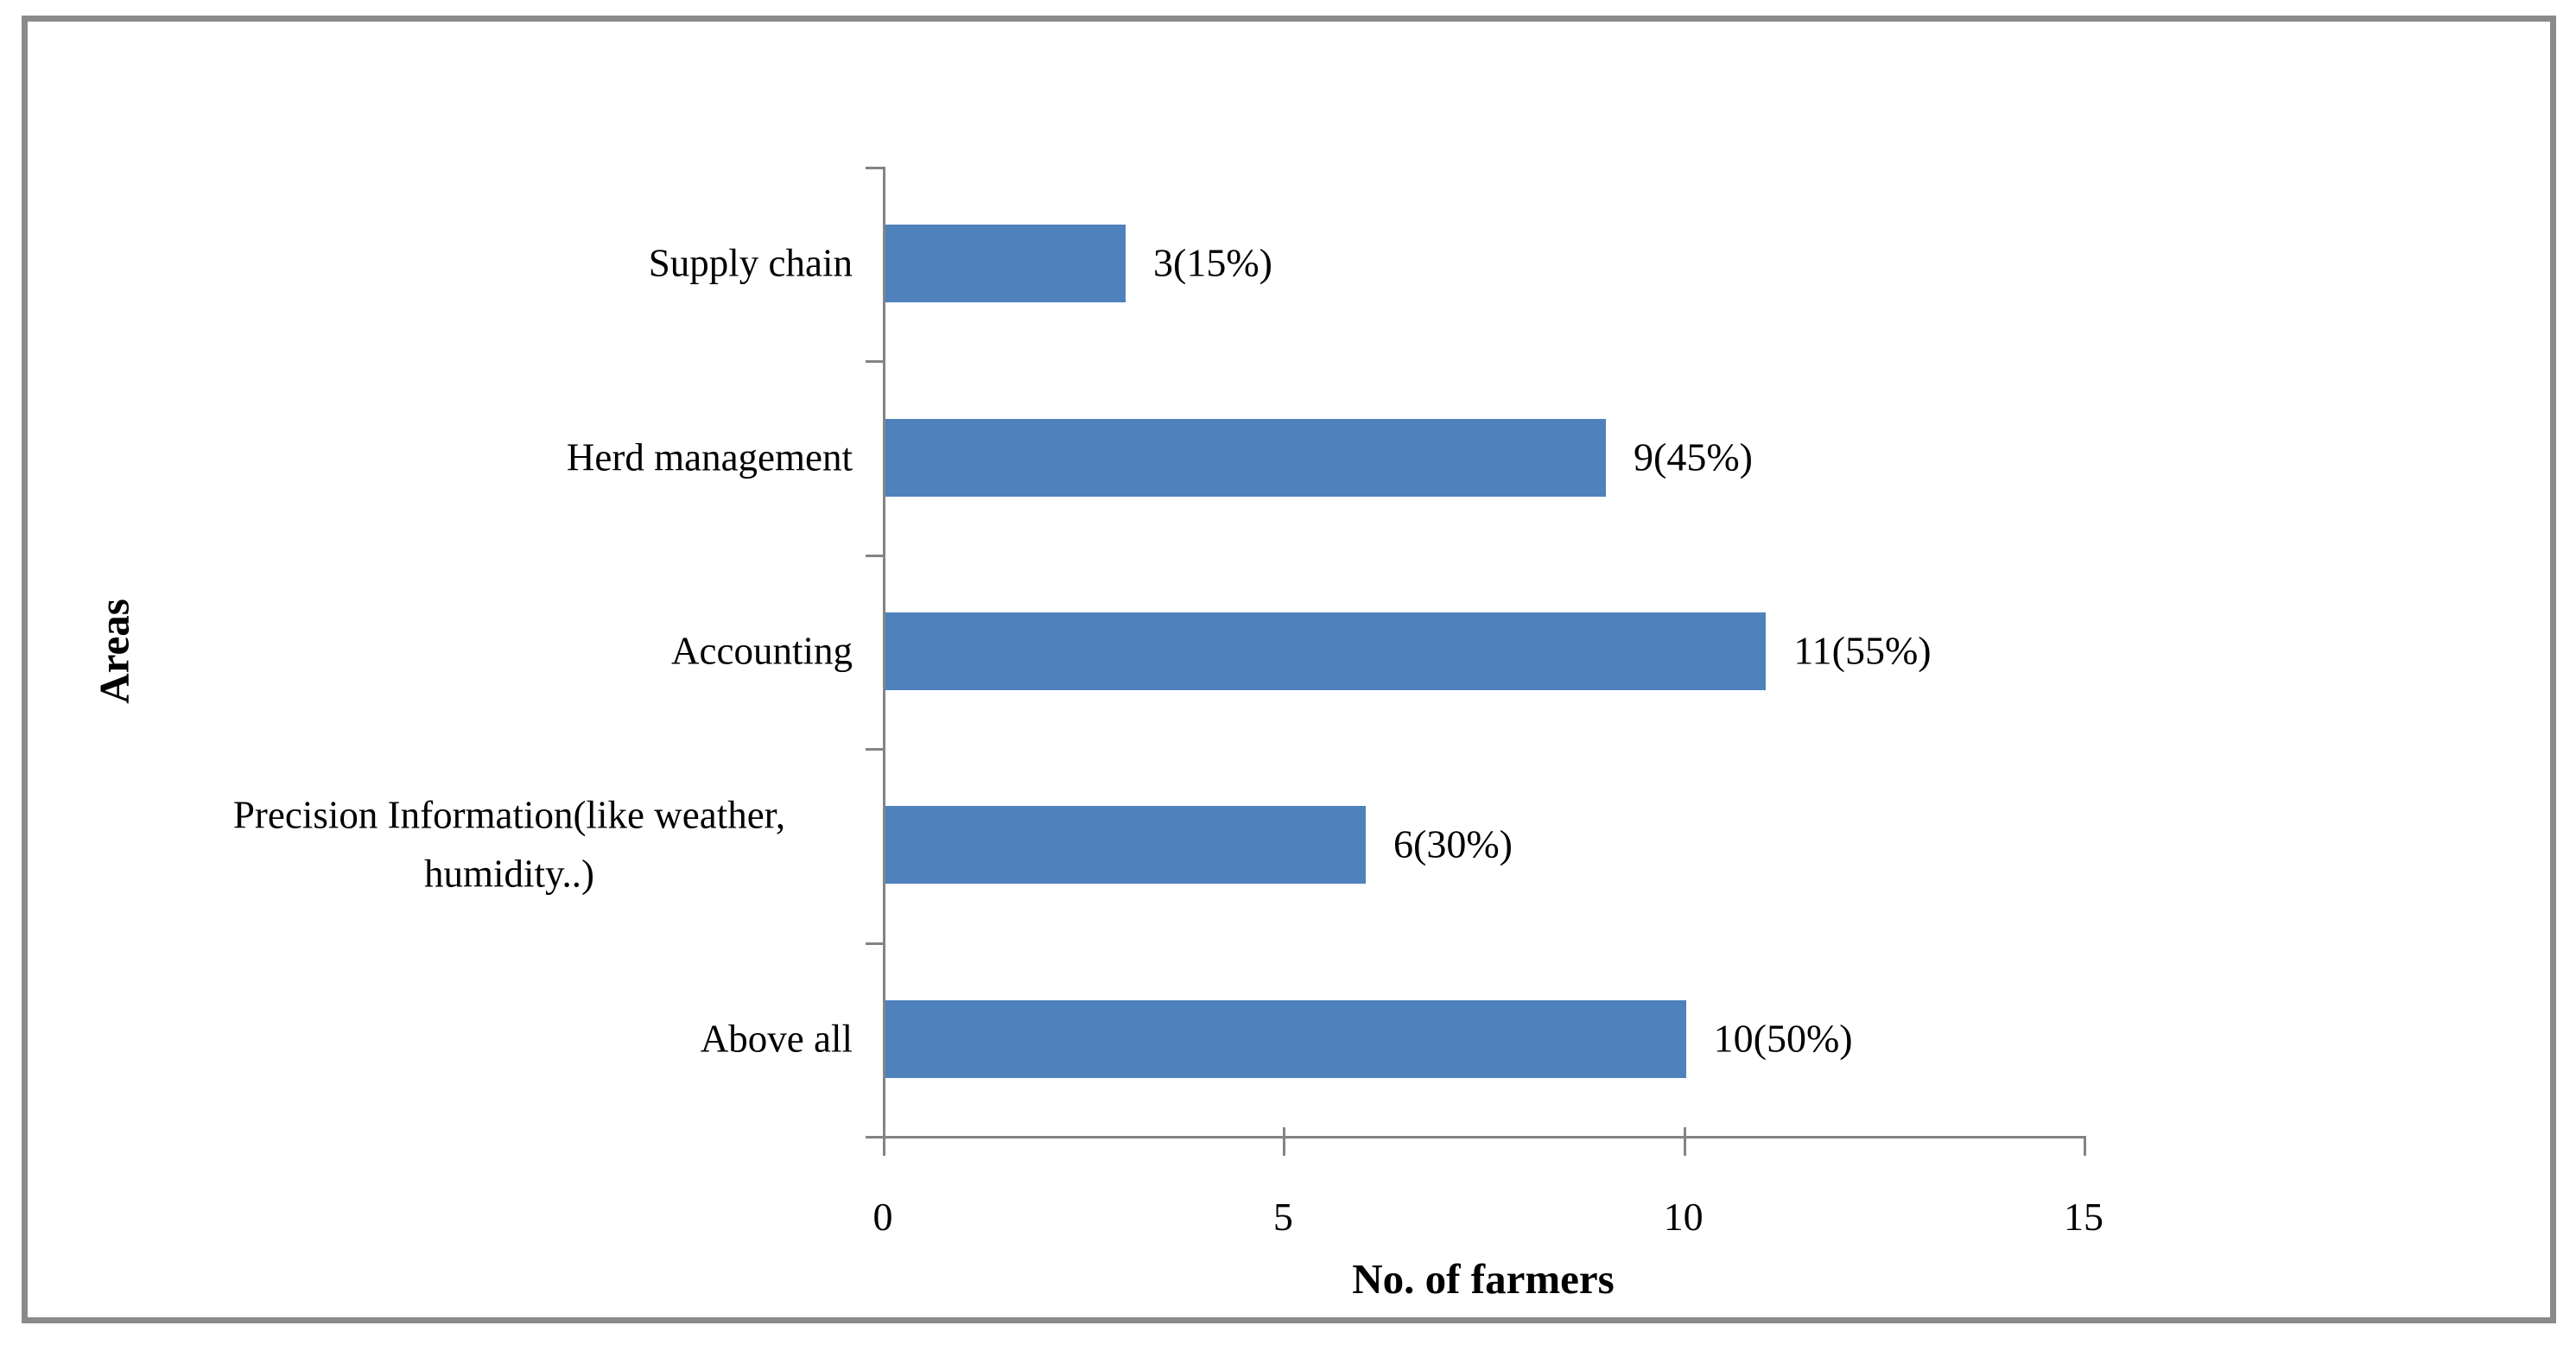 The height and width of the screenshot is (1351, 2576). What do you see at coordinates (1483, 1279) in the screenshot?
I see `x-axis-title: No. of farmers` at bounding box center [1483, 1279].